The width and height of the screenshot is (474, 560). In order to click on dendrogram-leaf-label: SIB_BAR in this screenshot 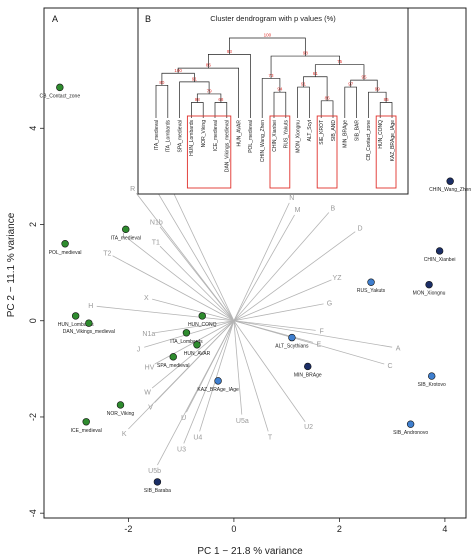, I will do `click(357, 131)`.